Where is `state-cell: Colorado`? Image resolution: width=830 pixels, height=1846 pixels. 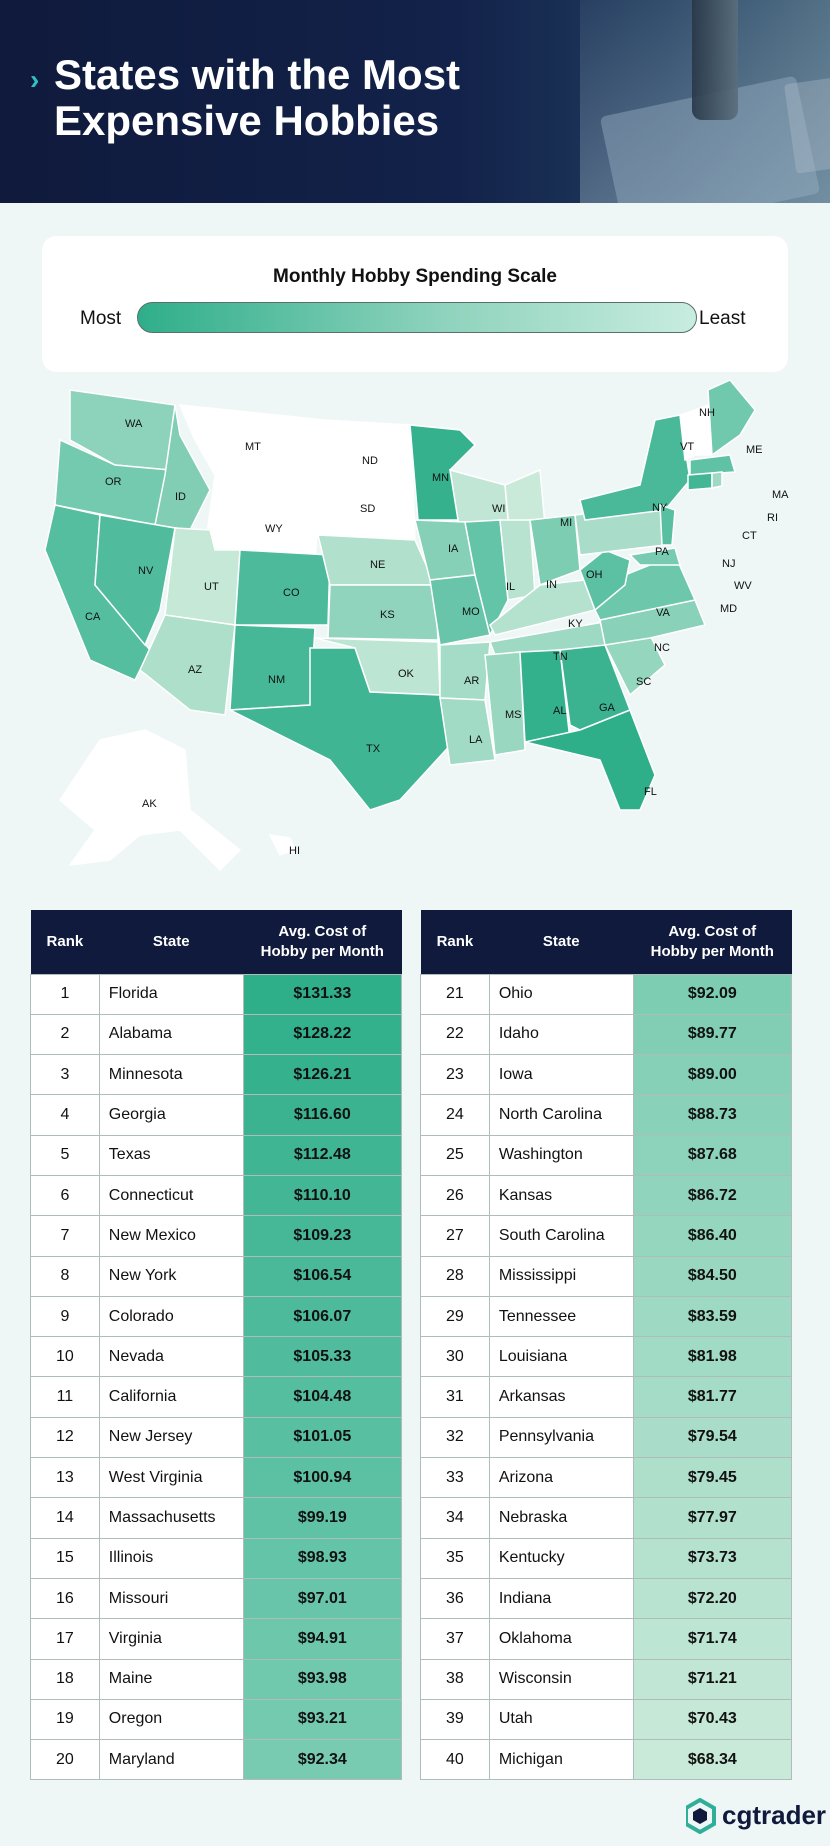 state-cell: Colorado is located at coordinates (171, 1316).